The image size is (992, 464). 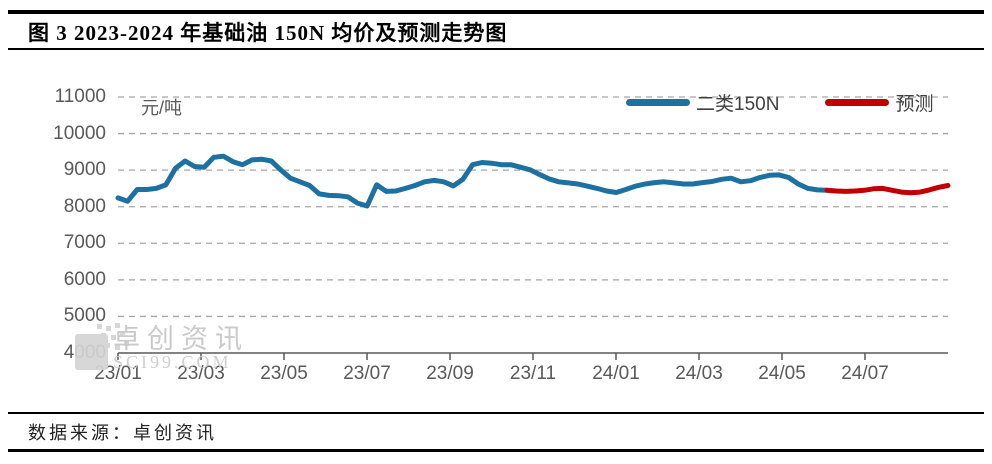 What do you see at coordinates (533, 373) in the screenshot?
I see `x-tick-label: 23/11` at bounding box center [533, 373].